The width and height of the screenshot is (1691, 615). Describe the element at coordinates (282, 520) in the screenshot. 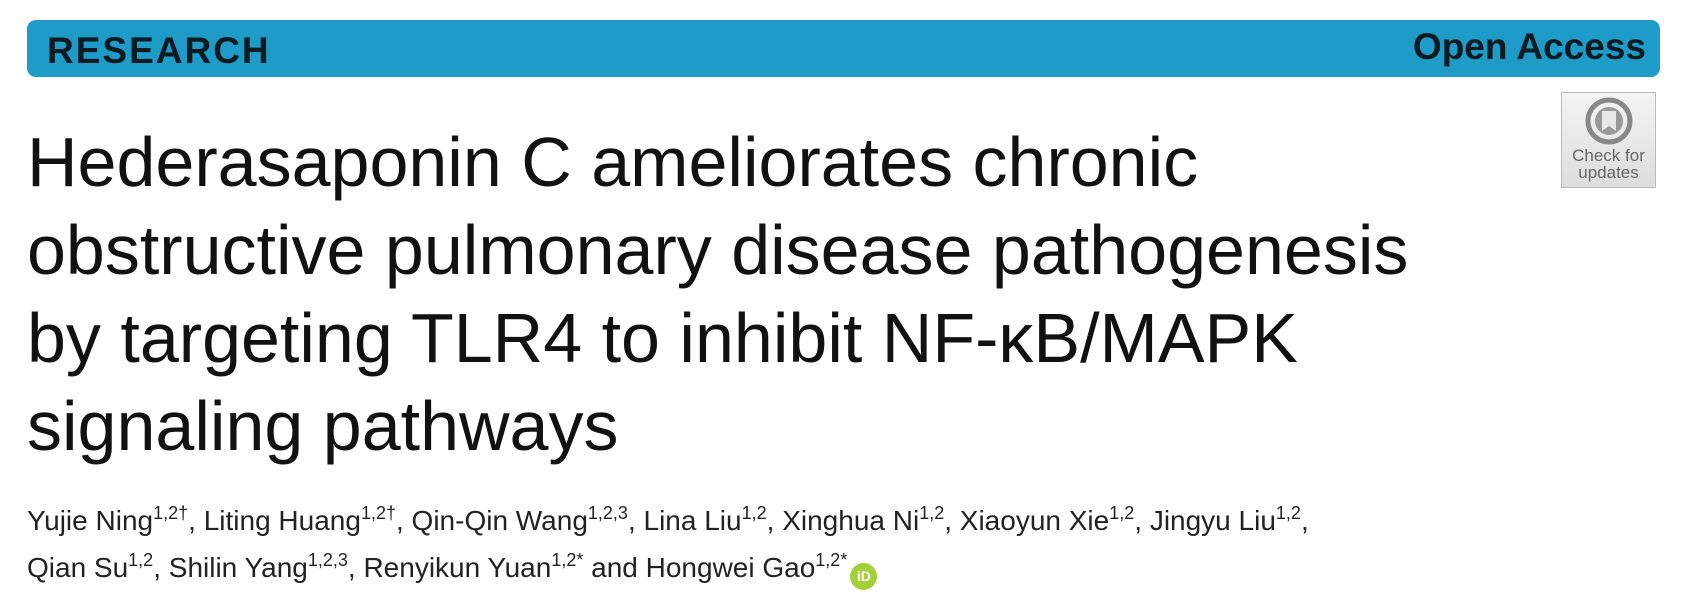

I see `author-name: Liting Huang` at that location.